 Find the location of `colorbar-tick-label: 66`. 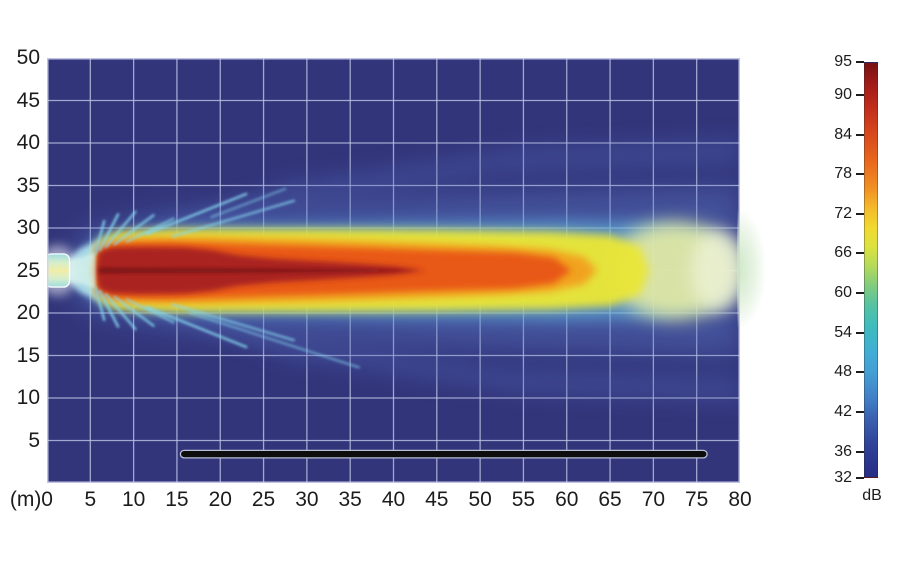

colorbar-tick-label: 66 is located at coordinates (843, 253).